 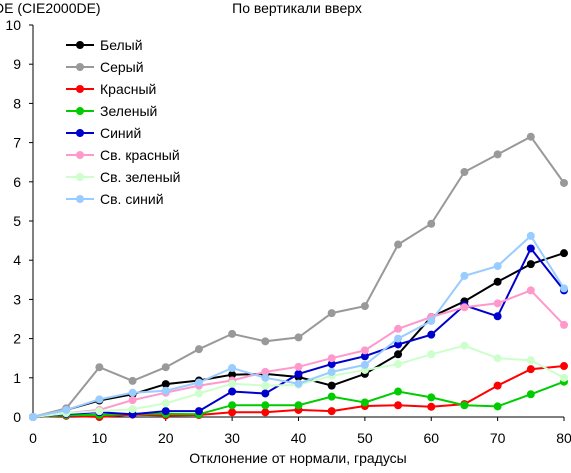 What do you see at coordinates (17, 260) in the screenshot?
I see `y-tick-label: 4` at bounding box center [17, 260].